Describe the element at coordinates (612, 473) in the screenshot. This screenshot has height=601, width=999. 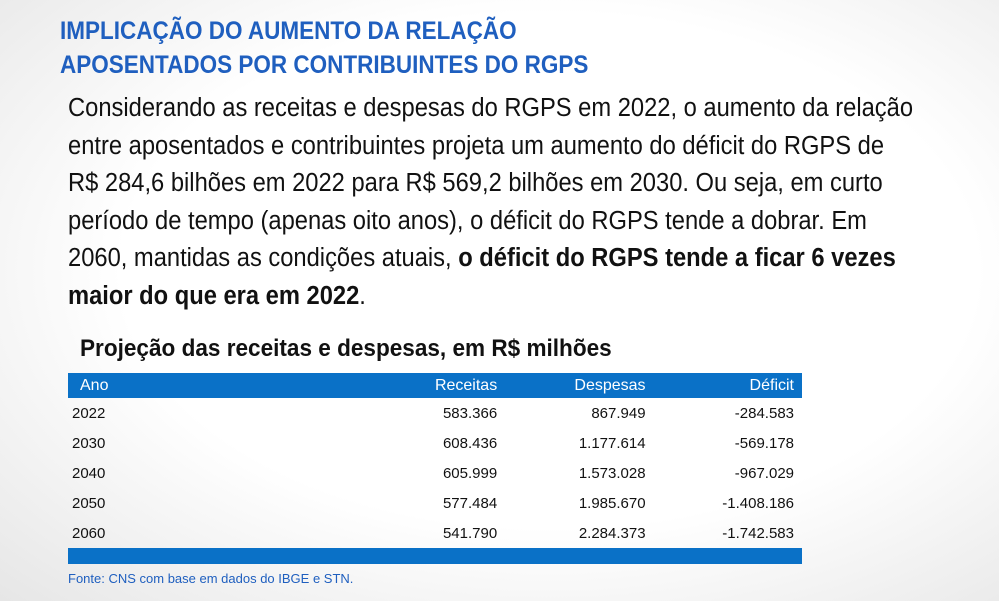
I see `cell-despesas: 1.573.028` at that location.